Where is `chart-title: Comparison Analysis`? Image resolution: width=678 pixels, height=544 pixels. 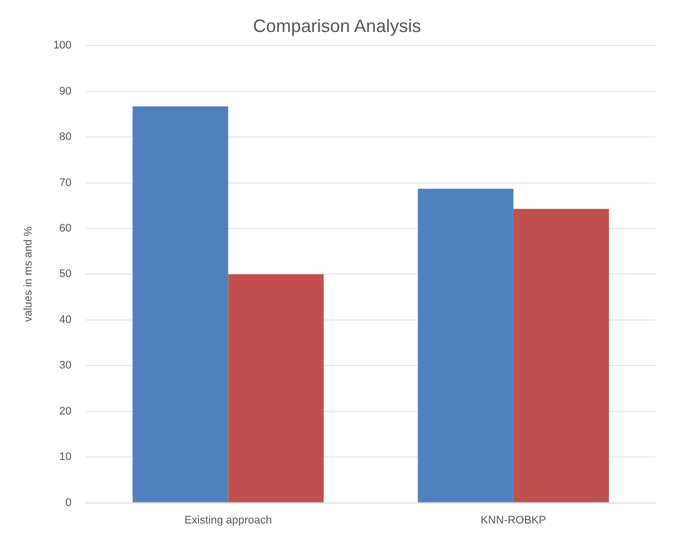
chart-title: Comparison Analysis is located at coordinates (337, 26).